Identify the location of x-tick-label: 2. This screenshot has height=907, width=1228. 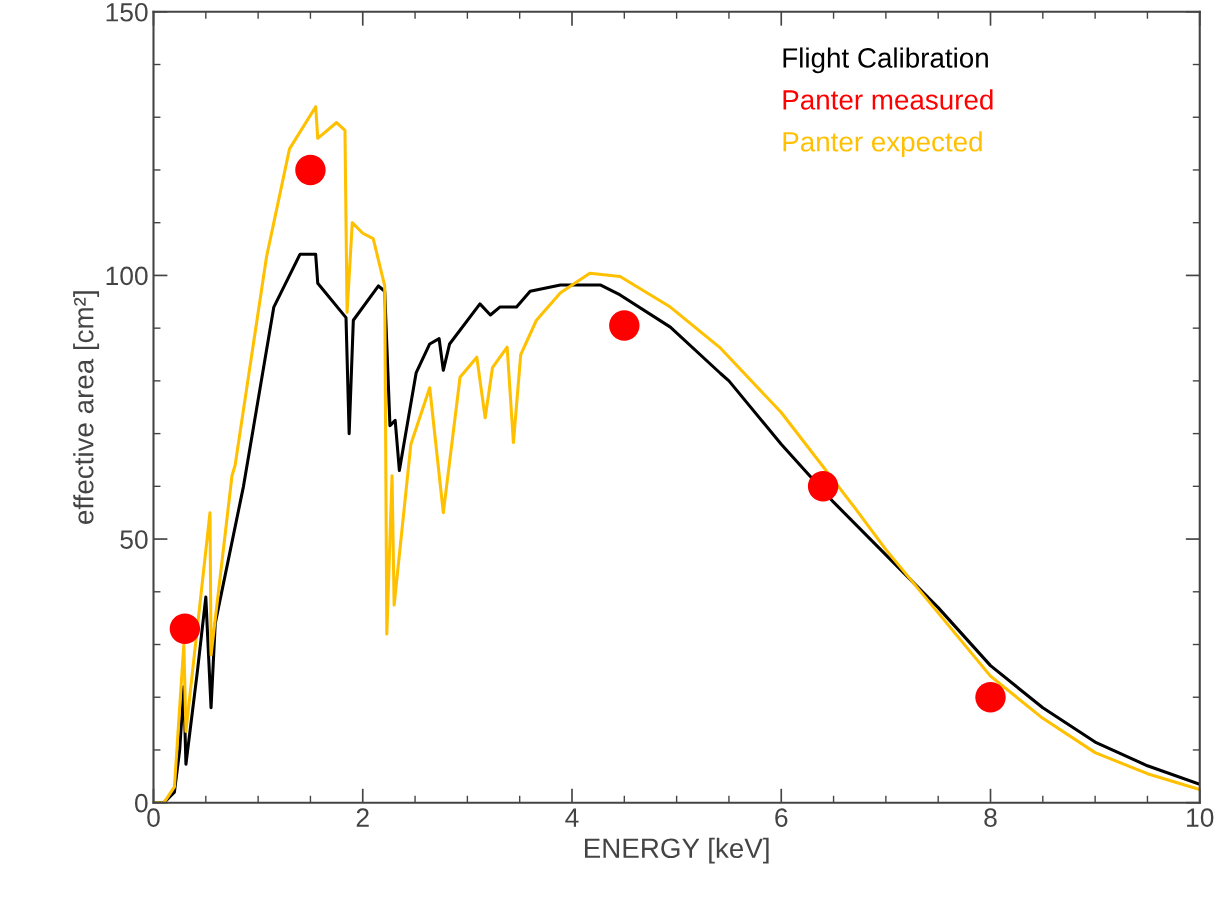
(362, 817).